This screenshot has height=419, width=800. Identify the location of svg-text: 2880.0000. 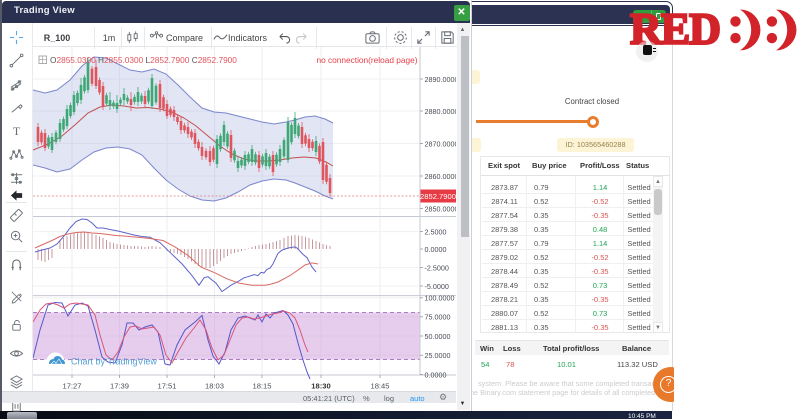
(441, 111).